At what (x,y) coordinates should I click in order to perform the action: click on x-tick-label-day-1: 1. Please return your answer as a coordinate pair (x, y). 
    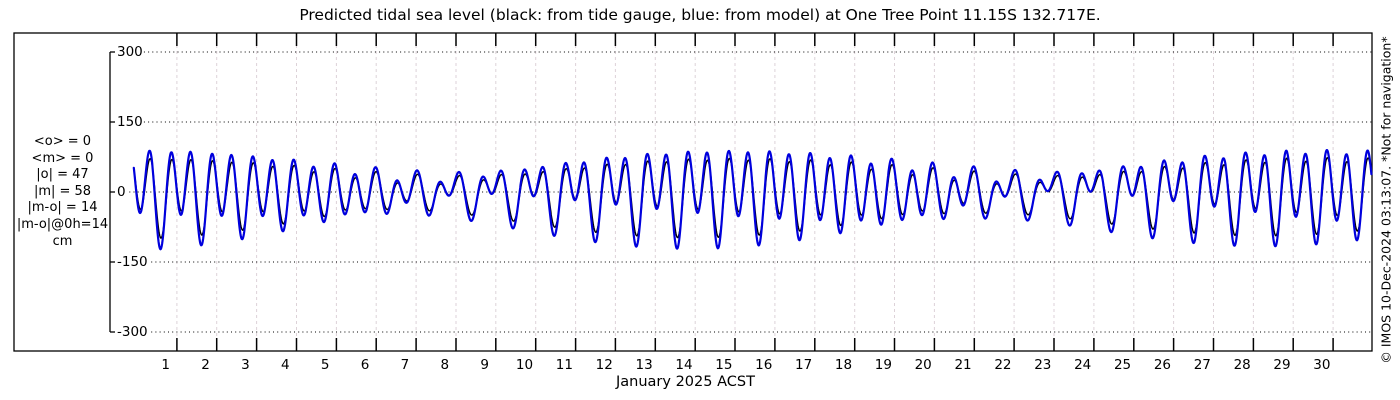
    Looking at the image, I should click on (165, 365).